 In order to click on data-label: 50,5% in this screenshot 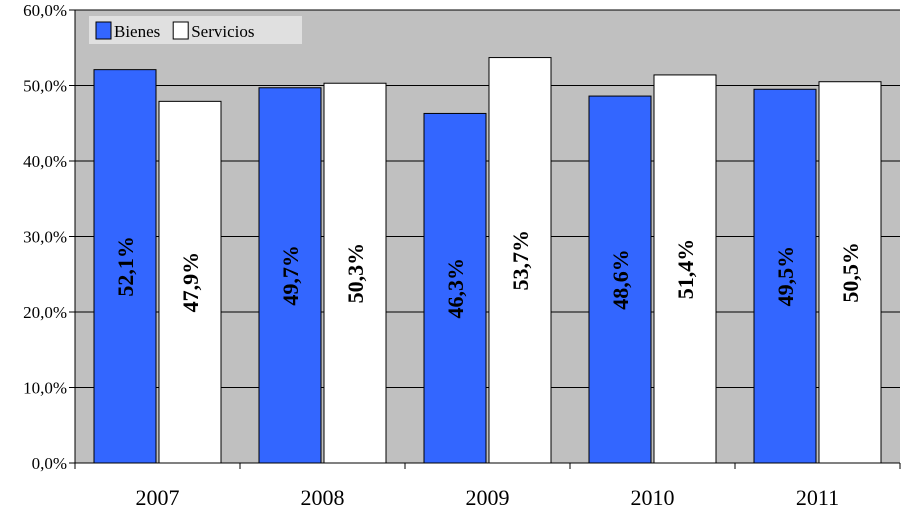, I will do `click(850, 272)`.